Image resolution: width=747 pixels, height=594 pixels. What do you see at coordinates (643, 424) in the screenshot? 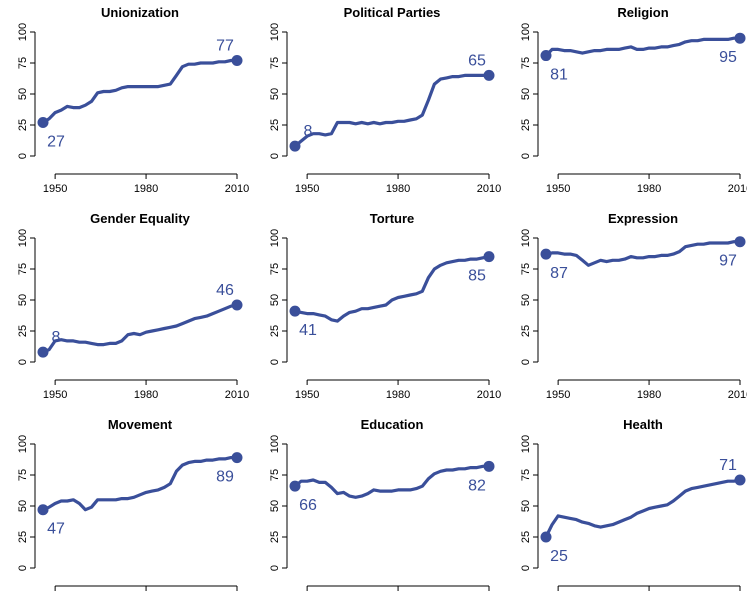
I see `panel-title: Health` at bounding box center [643, 424].